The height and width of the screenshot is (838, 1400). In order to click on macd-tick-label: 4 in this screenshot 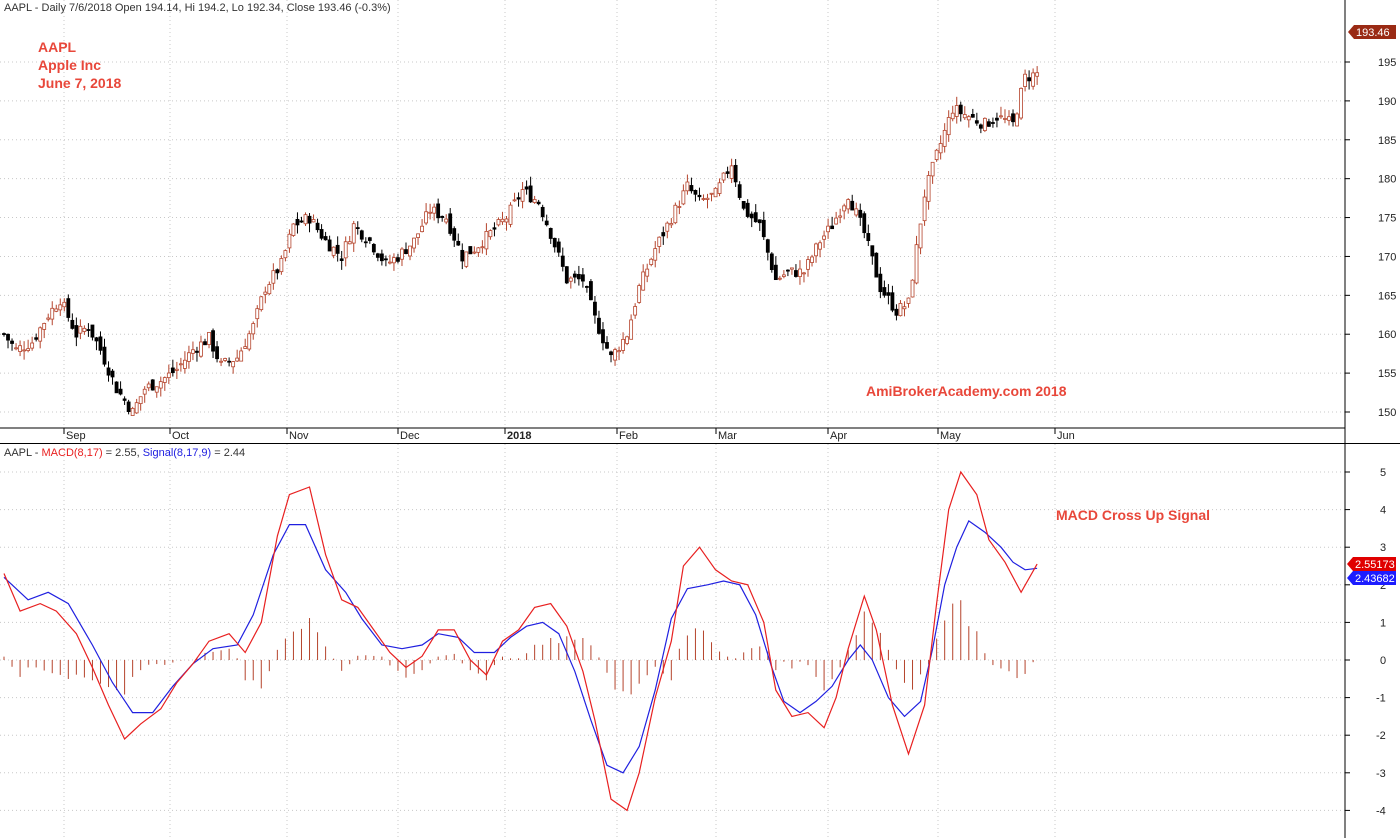, I will do `click(1383, 511)`.